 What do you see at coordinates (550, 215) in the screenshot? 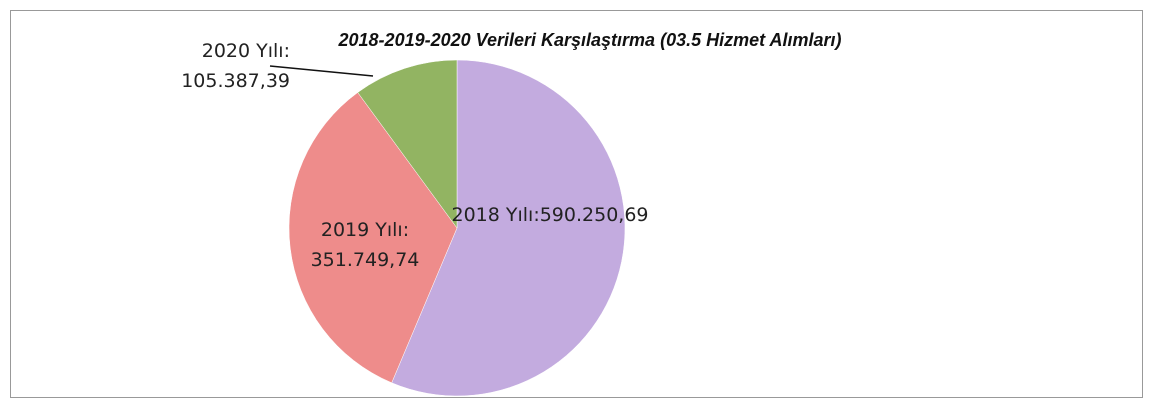
I see `data-label: 2018 Yılı:590.250,69` at bounding box center [550, 215].